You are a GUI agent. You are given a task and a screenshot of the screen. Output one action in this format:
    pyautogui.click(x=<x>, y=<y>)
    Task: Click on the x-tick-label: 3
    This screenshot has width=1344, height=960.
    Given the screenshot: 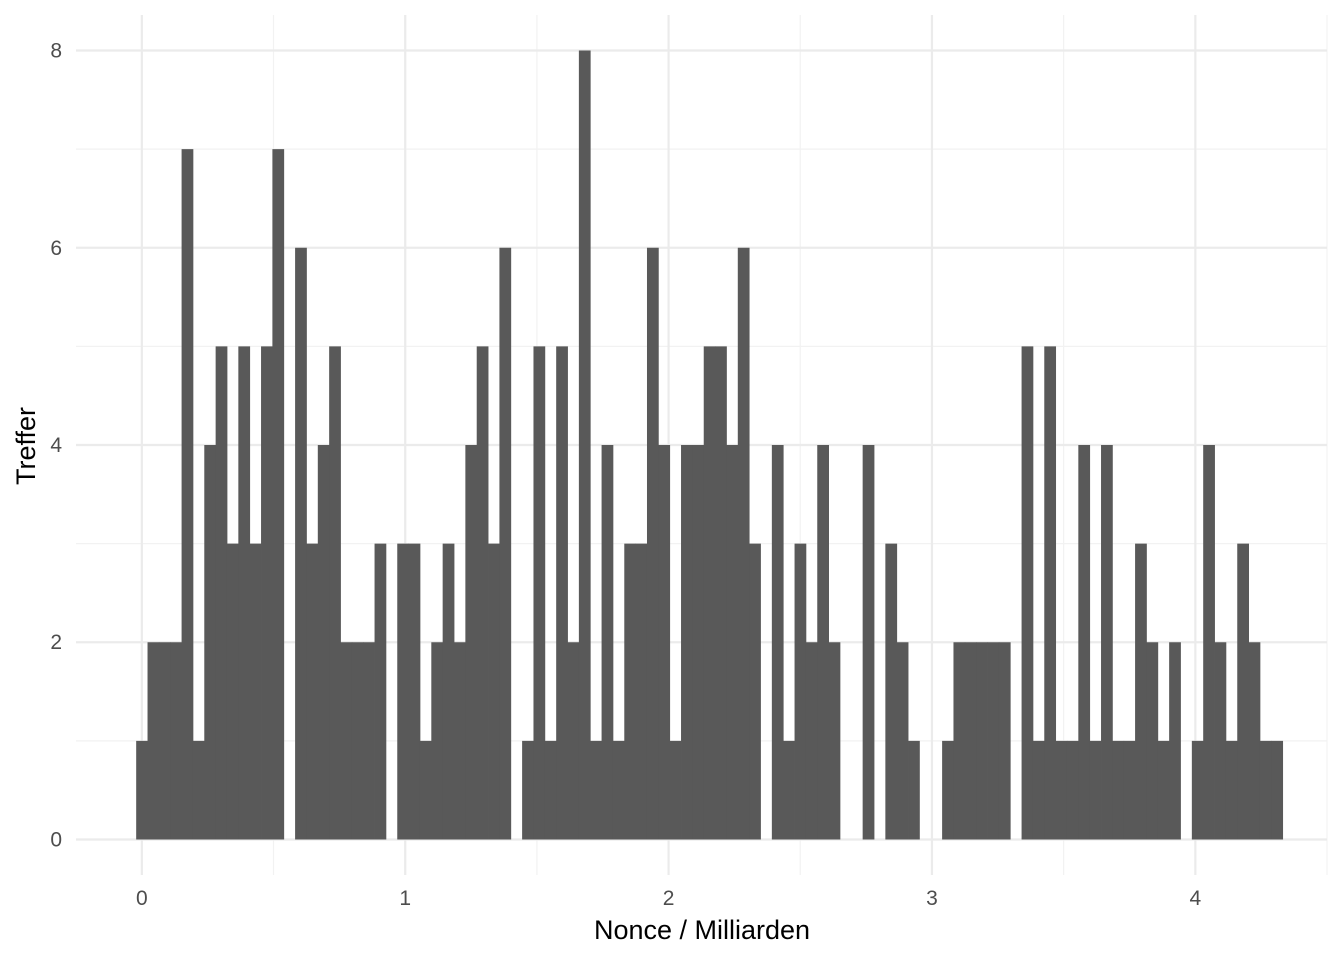 What is the action you would take?
    pyautogui.click(x=932, y=898)
    